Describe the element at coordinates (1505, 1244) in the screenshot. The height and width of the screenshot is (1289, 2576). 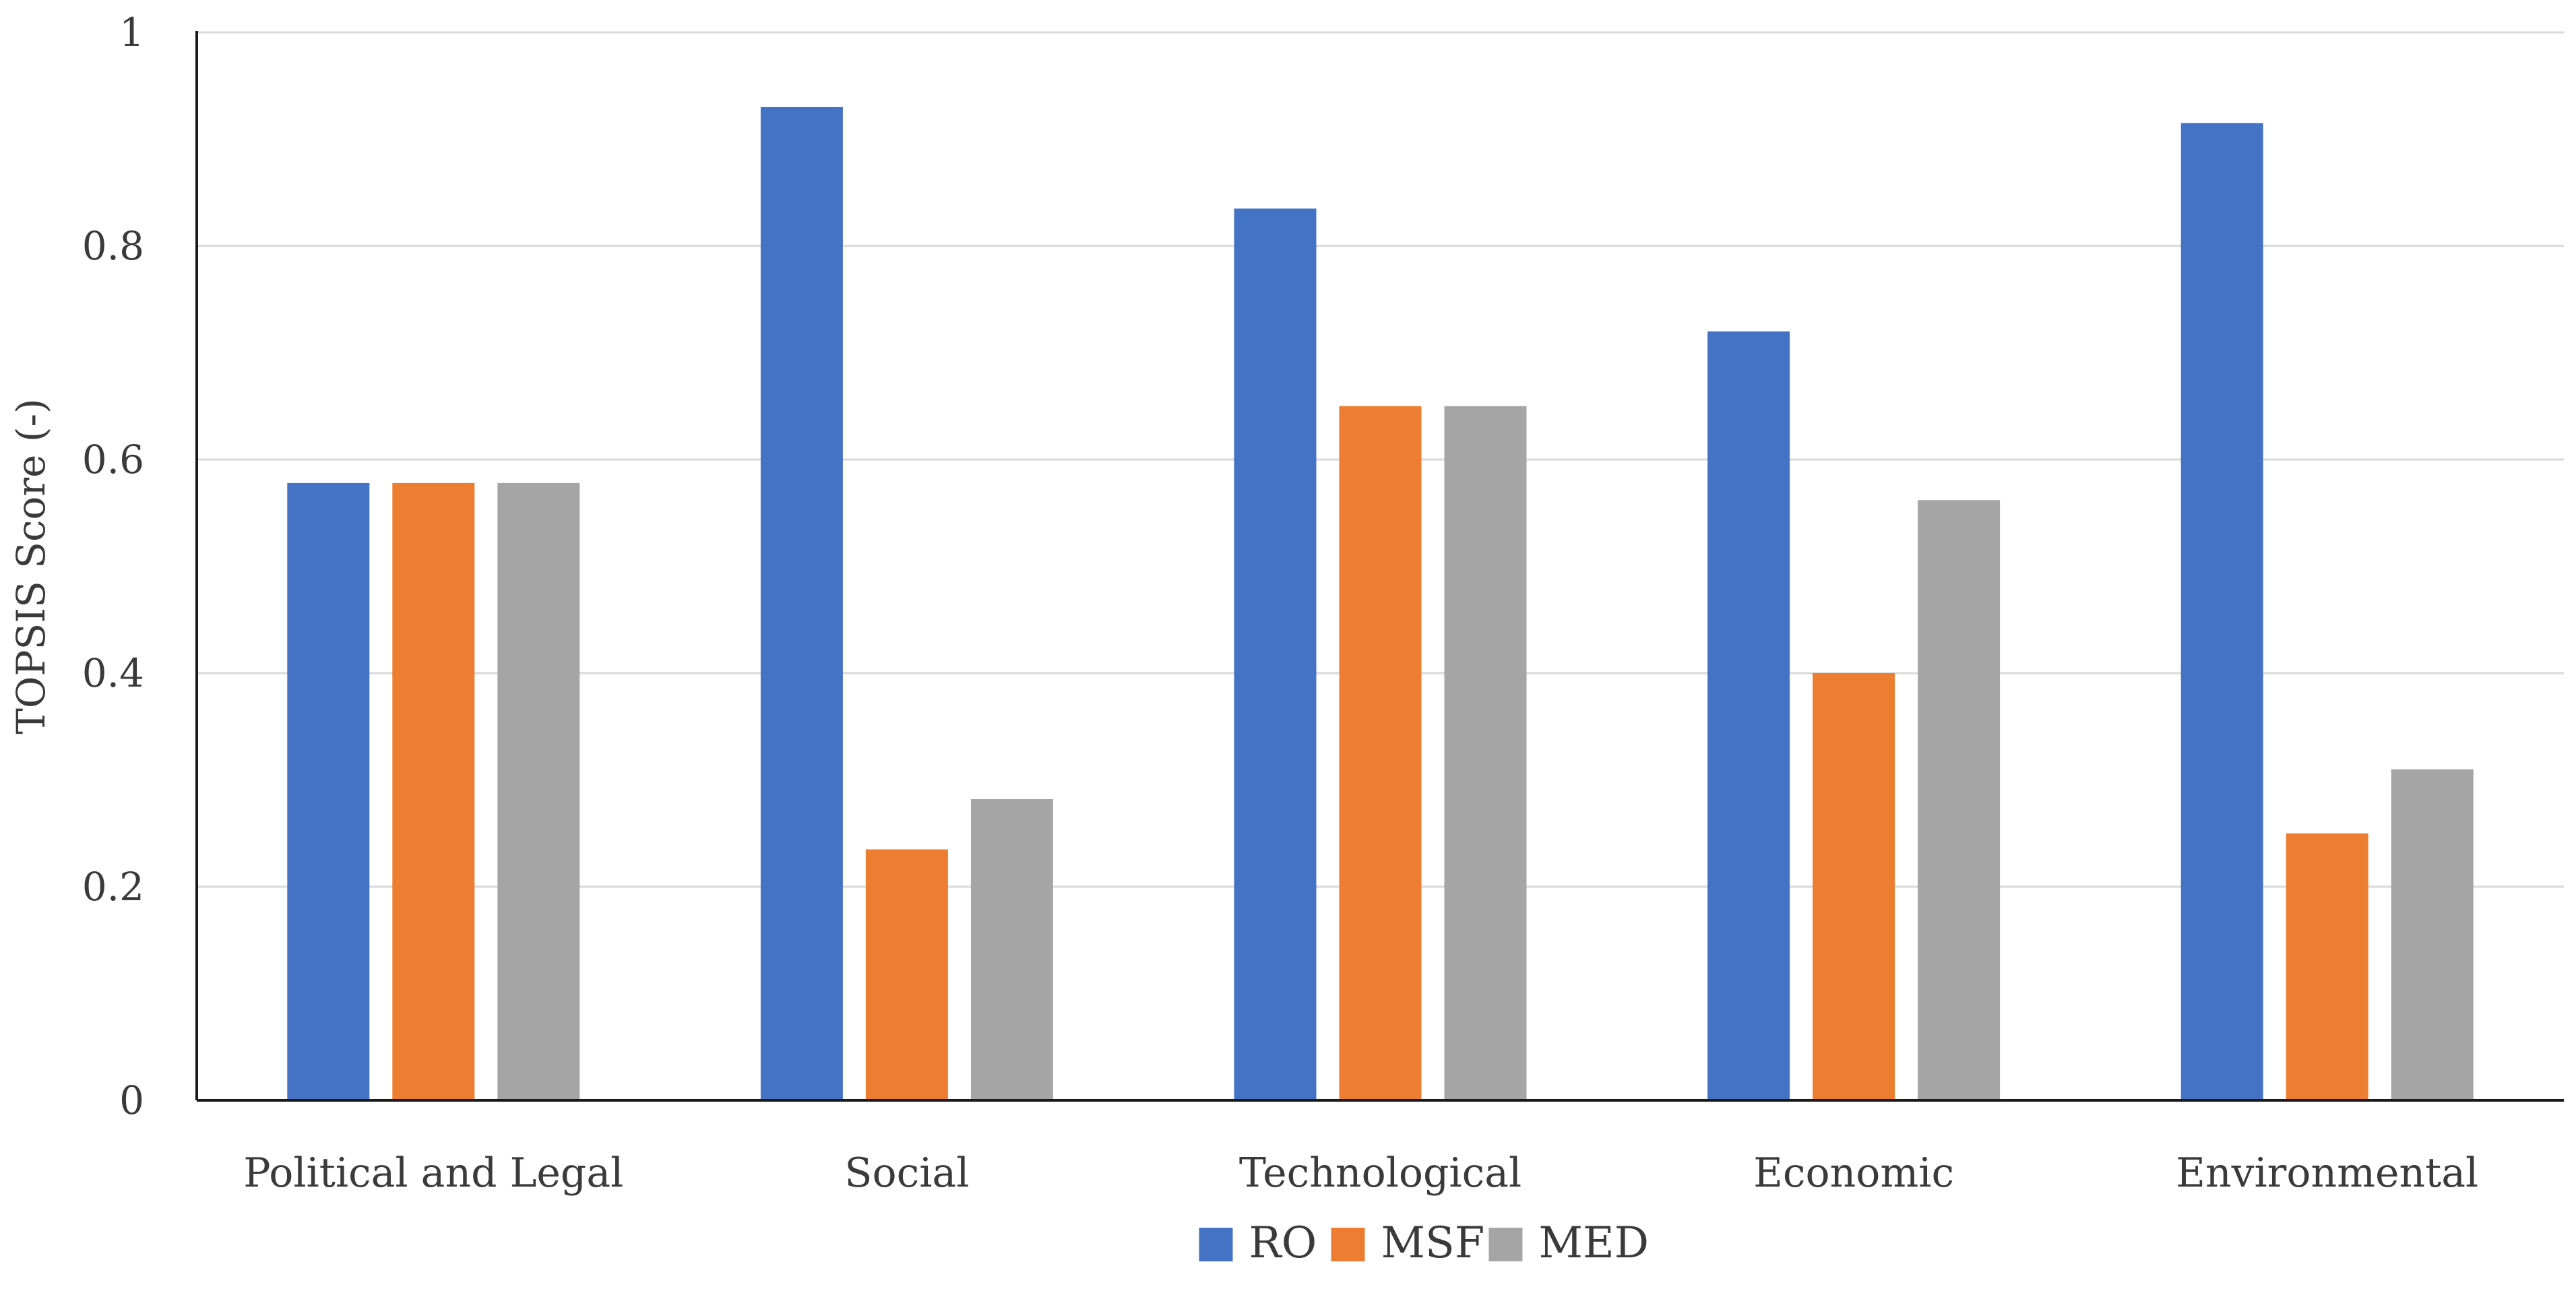
I see `legend-swatch-med` at that location.